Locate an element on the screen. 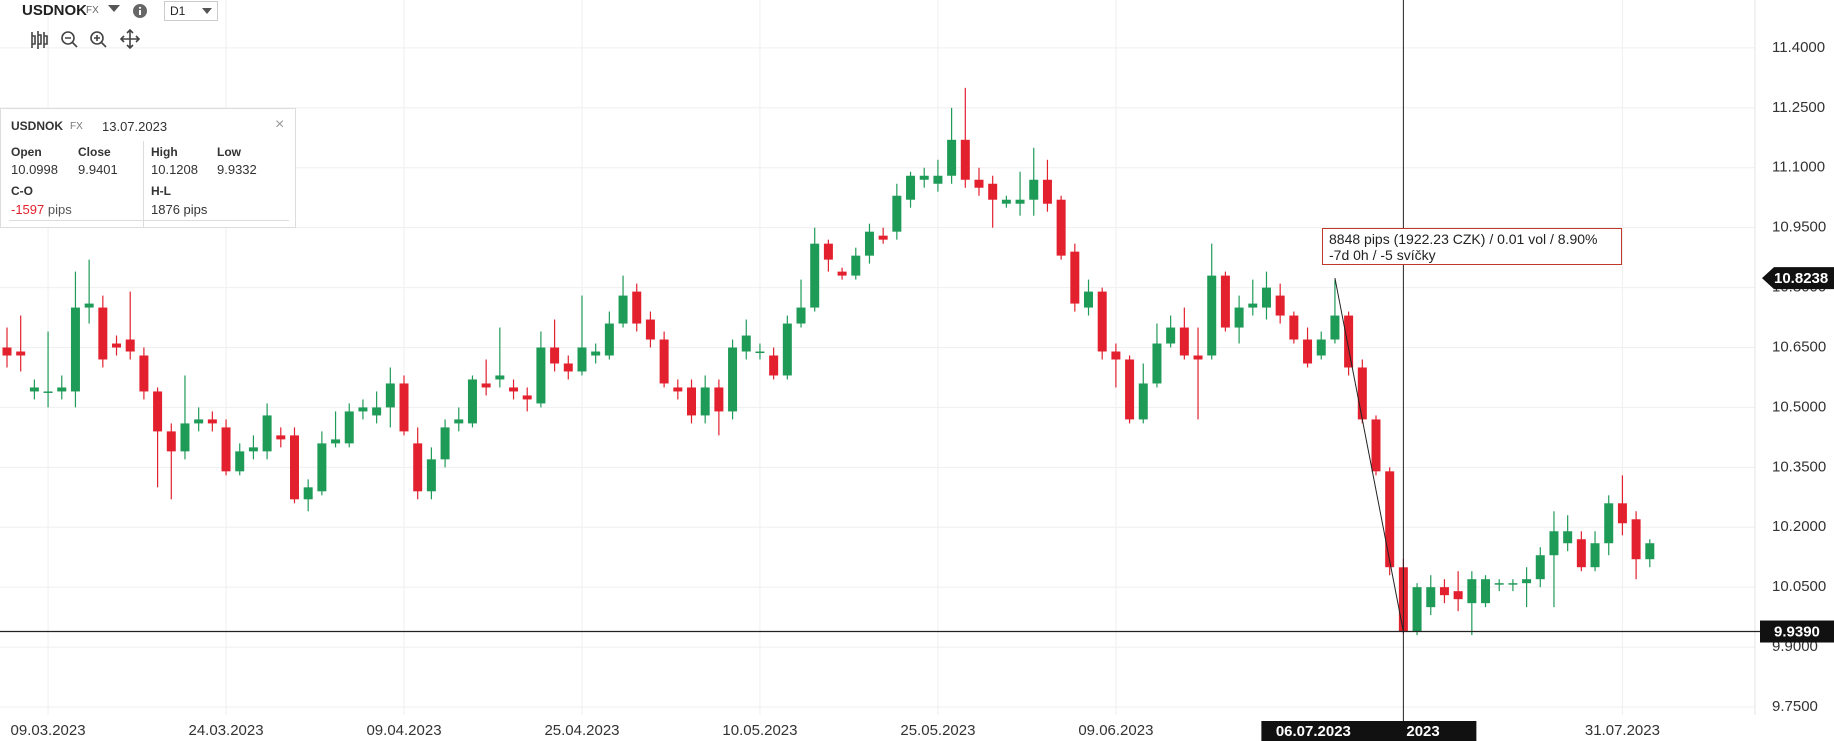 This screenshot has height=741, width=1834. x-tick-label: 25.04.2023 is located at coordinates (581, 730).